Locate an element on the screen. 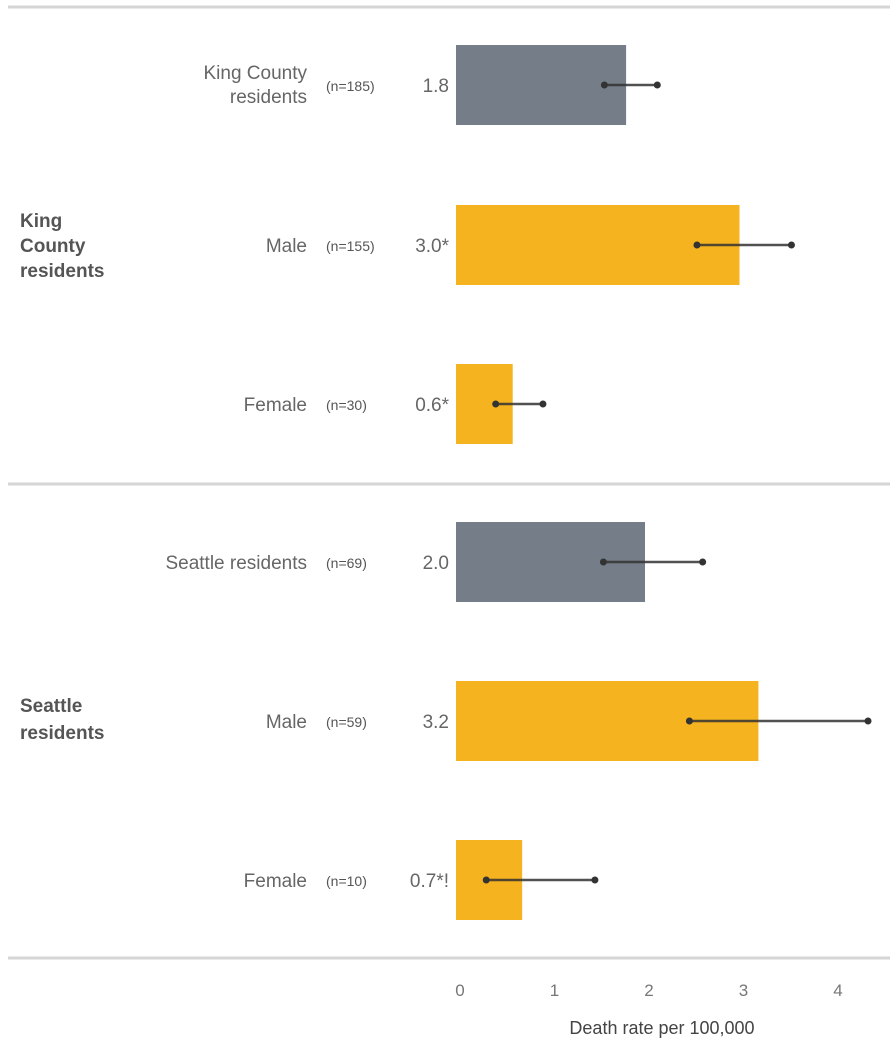  x-tick-label: 0 is located at coordinates (459, 990).